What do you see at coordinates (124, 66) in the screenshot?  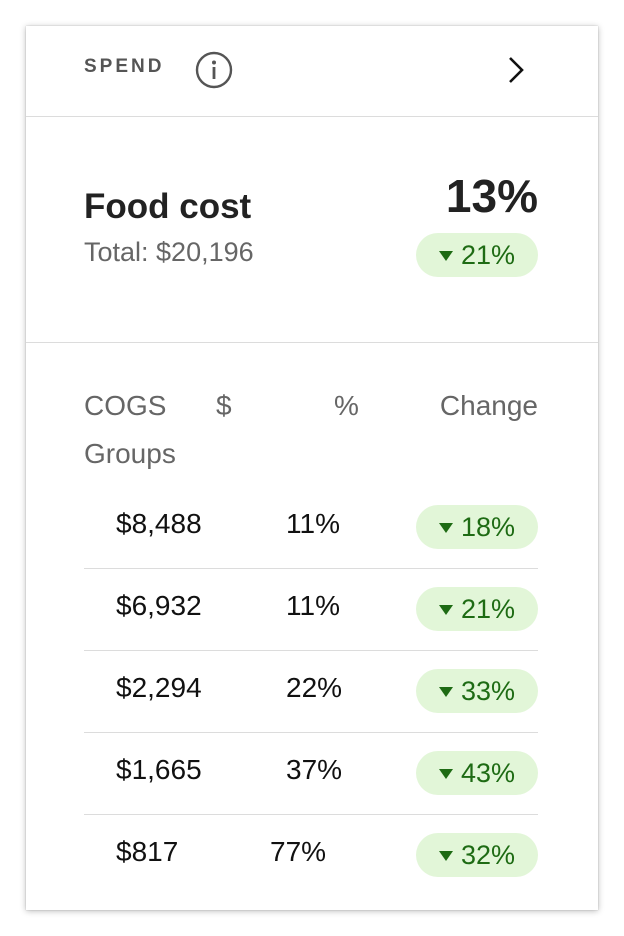 I see `section-title: SPEND` at bounding box center [124, 66].